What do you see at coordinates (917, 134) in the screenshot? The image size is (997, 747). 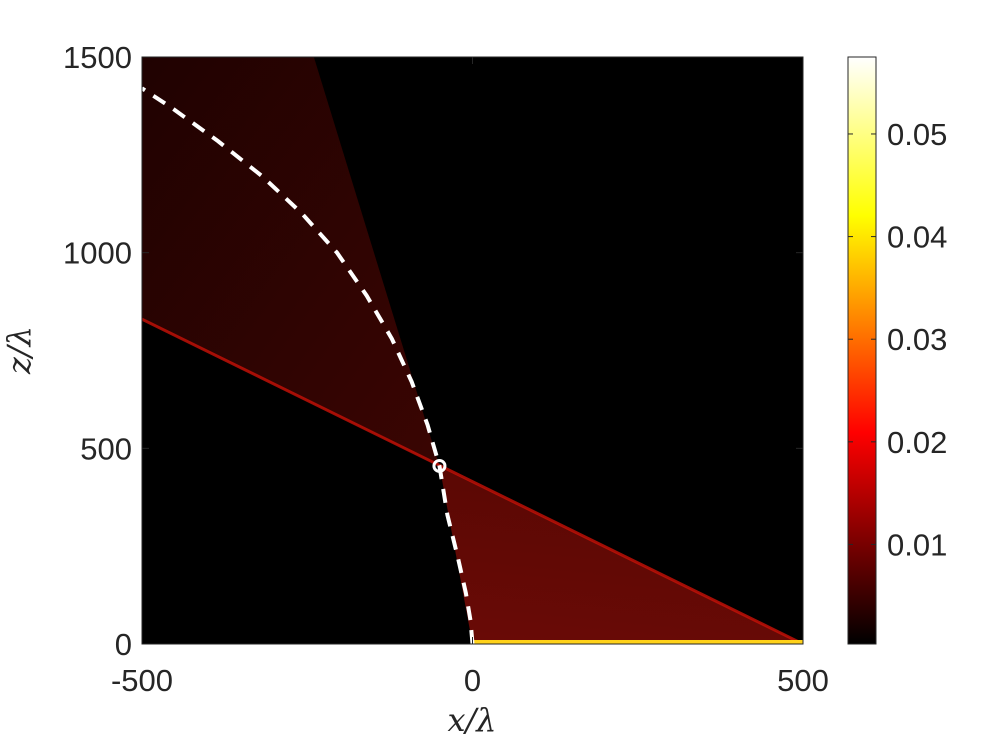 I see `colorbar-tick-label: 0.05` at bounding box center [917, 134].